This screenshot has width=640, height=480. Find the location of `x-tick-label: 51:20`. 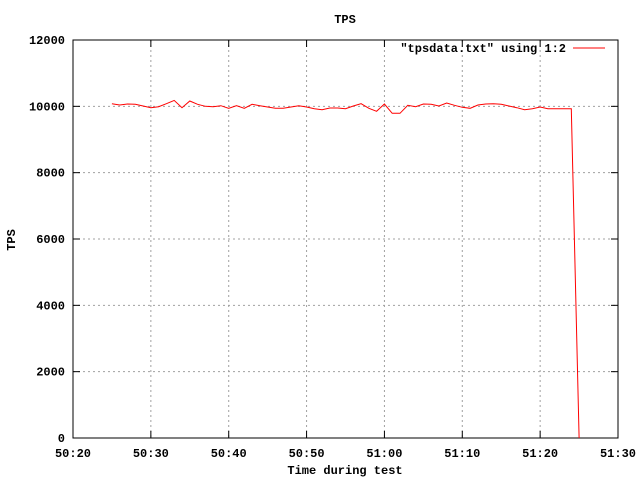

x-tick-label: 51:20 is located at coordinates (540, 454).